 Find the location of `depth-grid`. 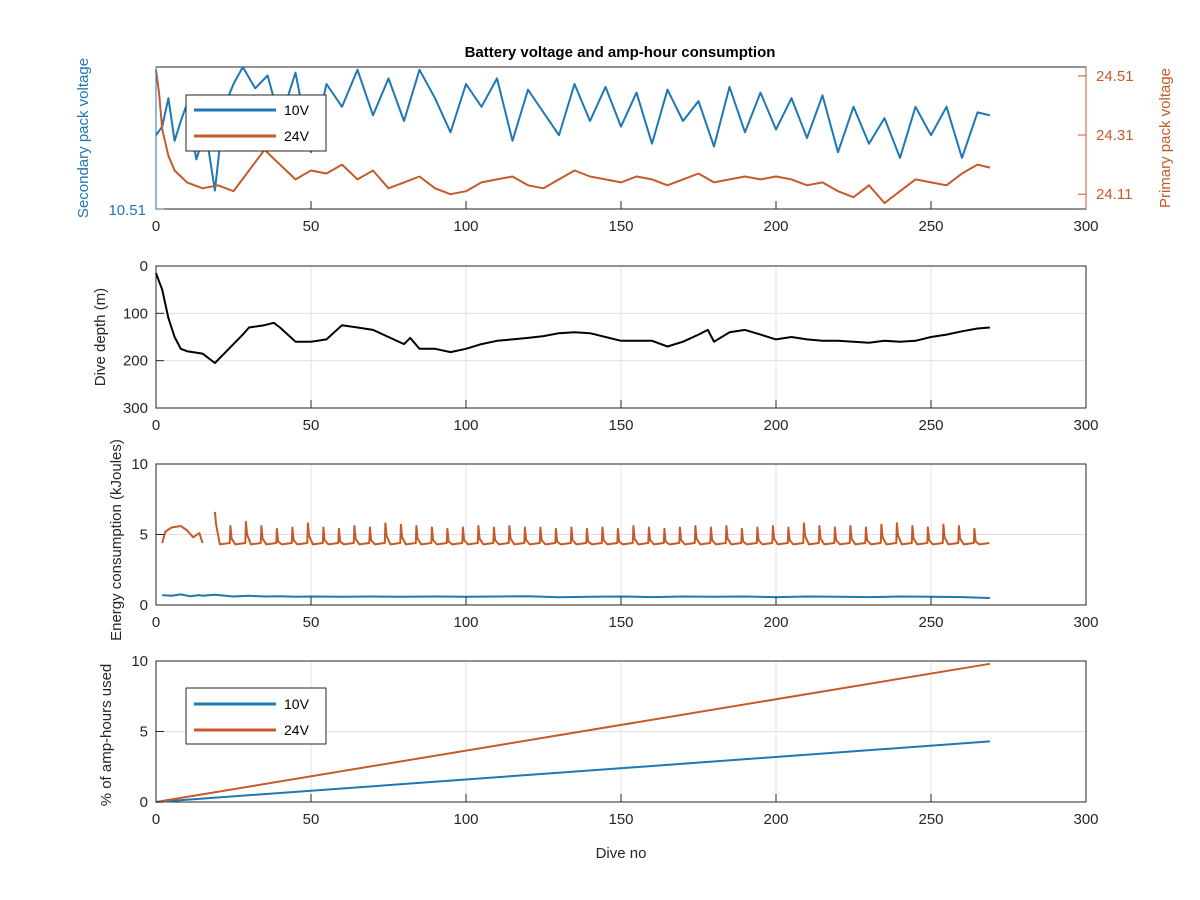

depth-grid is located at coordinates (621, 337).